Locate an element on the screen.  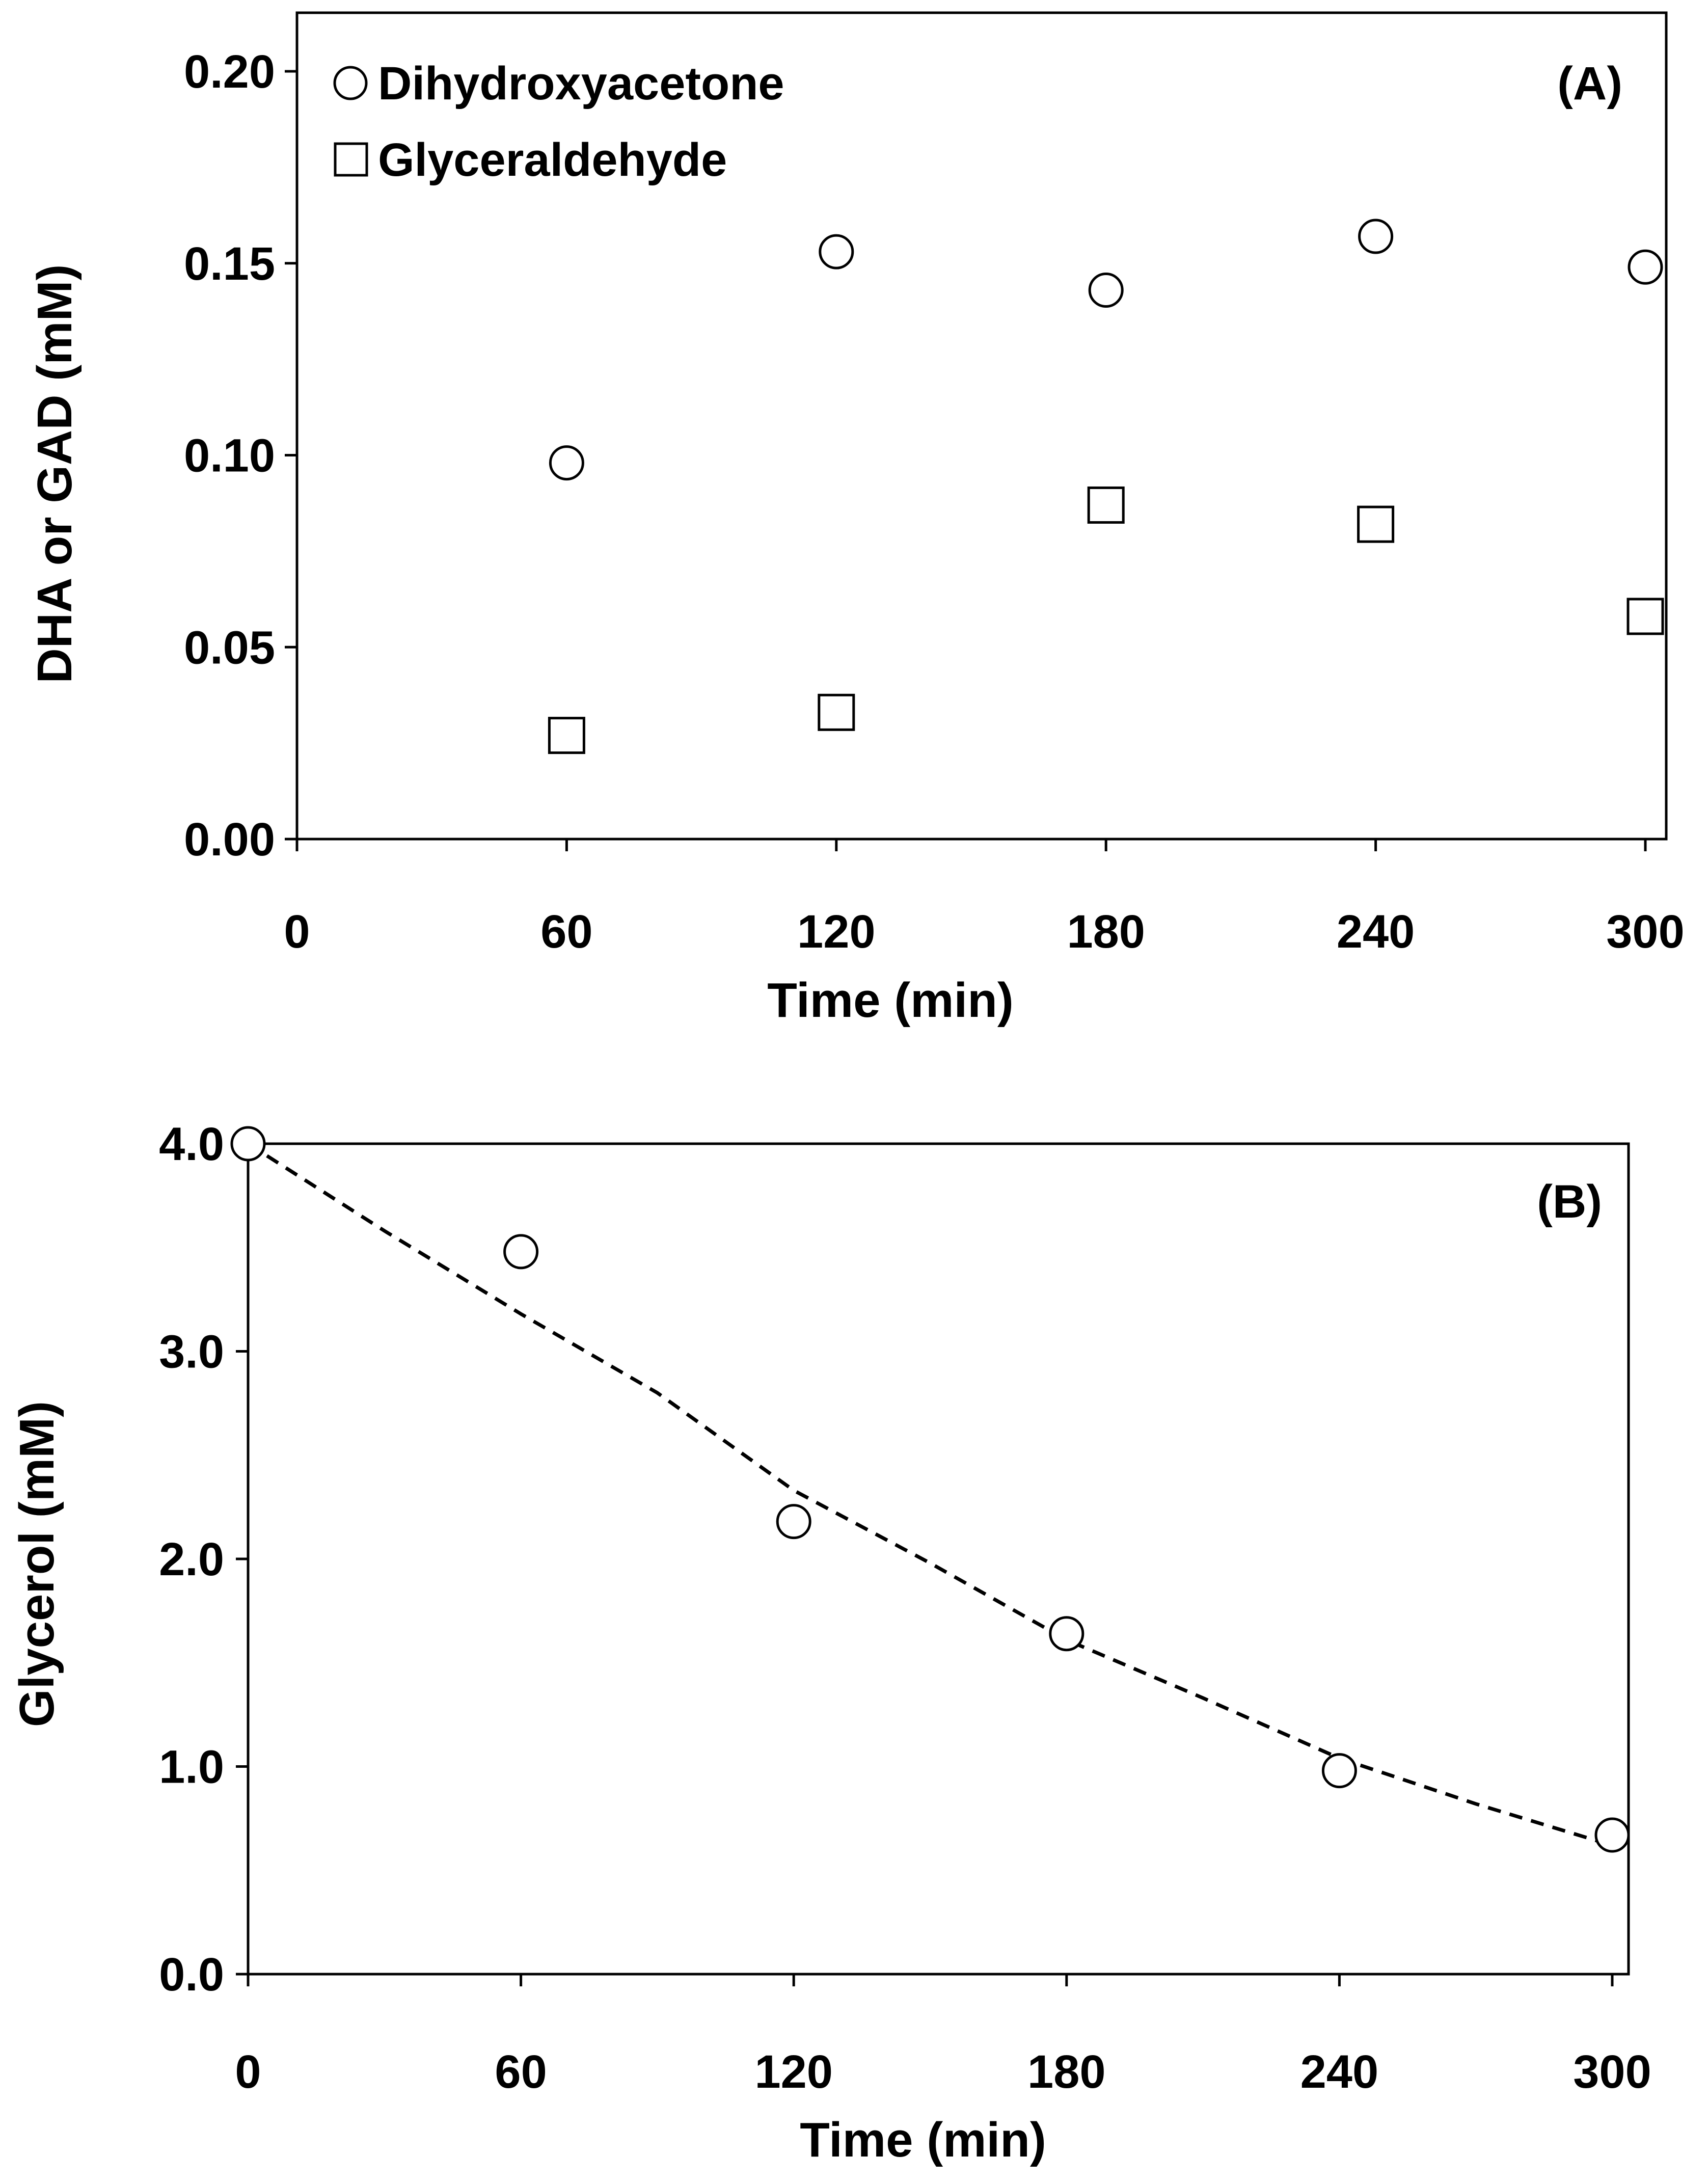
panel-b-y-tick-label: 3.0 is located at coordinates (192, 1352).